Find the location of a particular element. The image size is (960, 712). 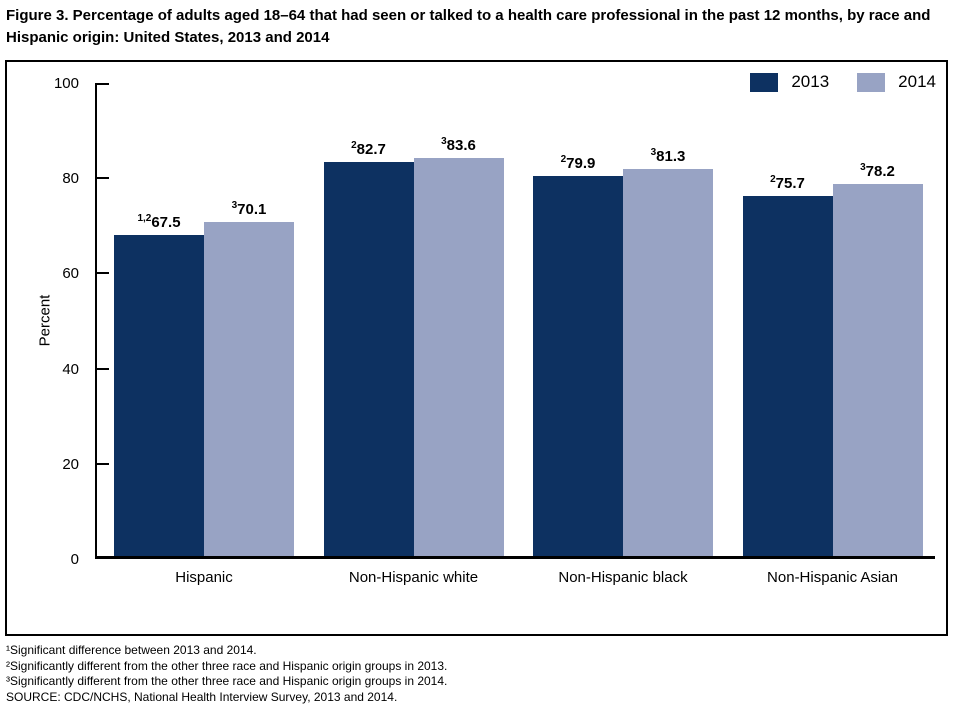

bar-2014-non-hispanic-white is located at coordinates (458, 357).